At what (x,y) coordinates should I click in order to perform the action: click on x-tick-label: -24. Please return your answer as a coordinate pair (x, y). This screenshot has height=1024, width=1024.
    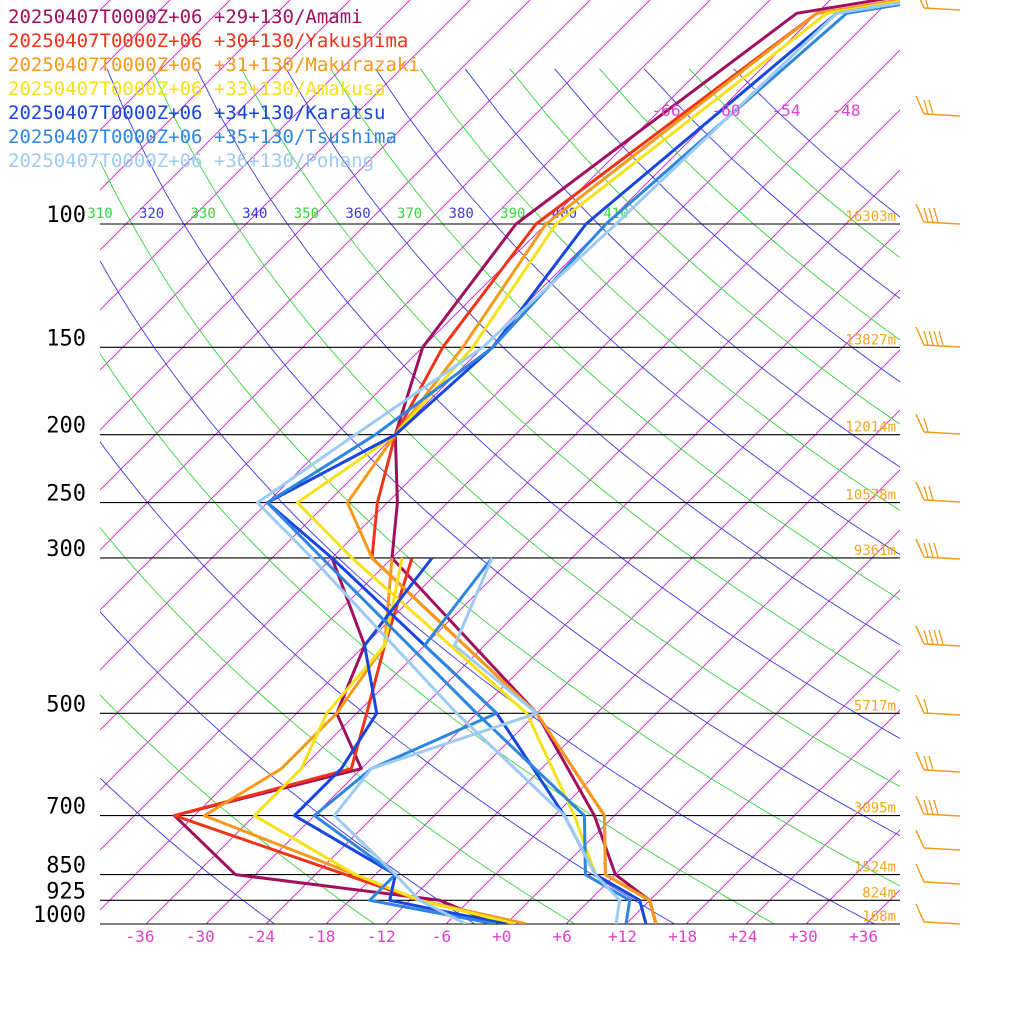
    Looking at the image, I should click on (260, 936).